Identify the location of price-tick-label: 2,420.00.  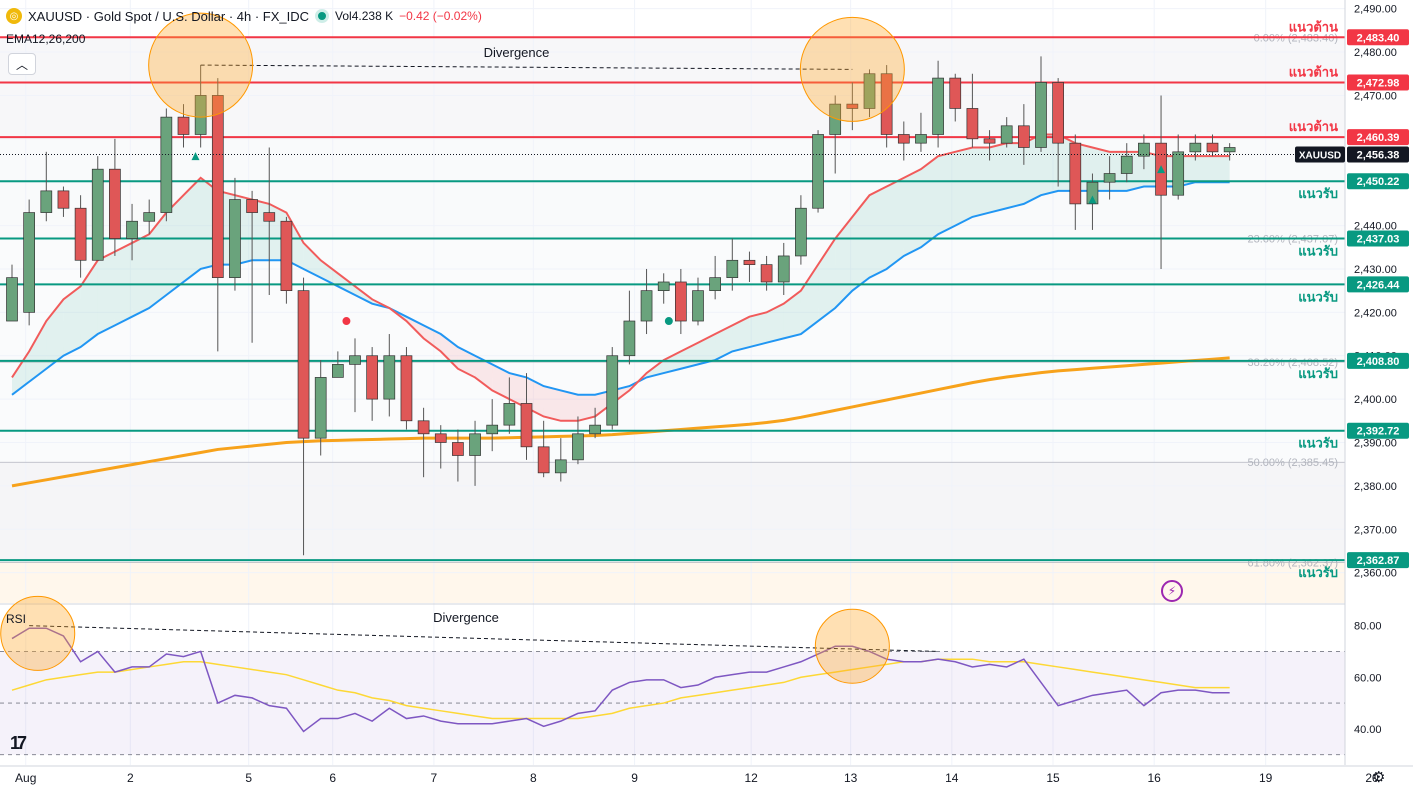
(1375, 313).